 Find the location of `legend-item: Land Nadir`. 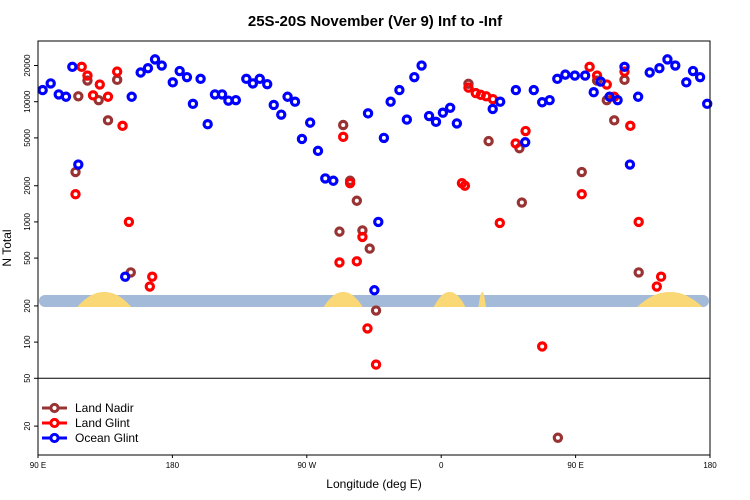

legend-item: Land Nadir is located at coordinates (88, 408).